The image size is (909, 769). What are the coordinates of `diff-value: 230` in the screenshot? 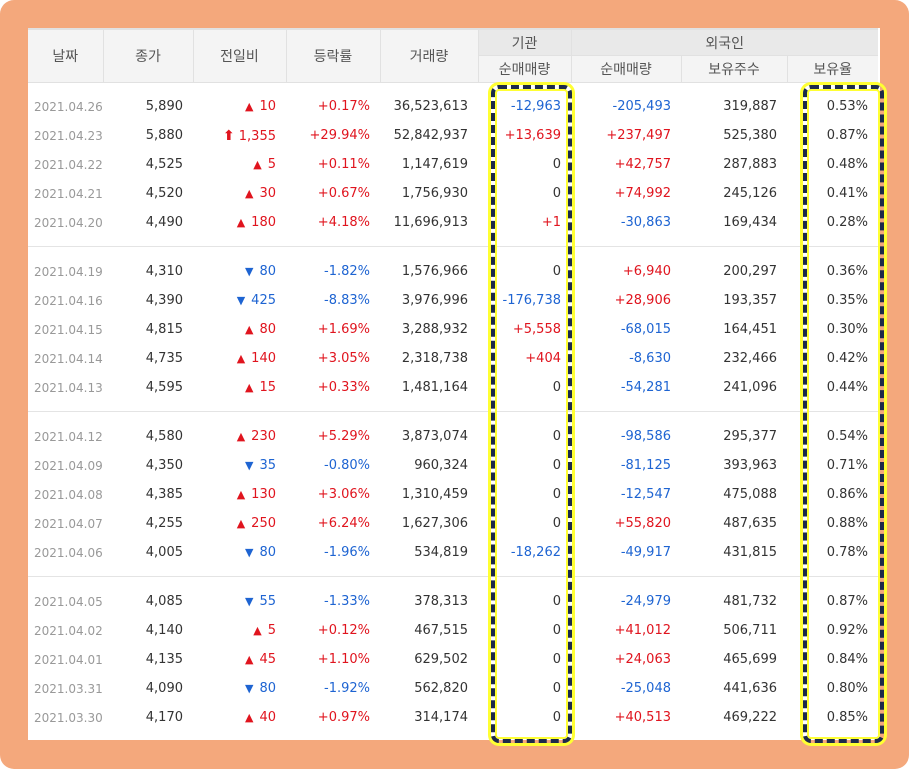 It's located at (263, 436).